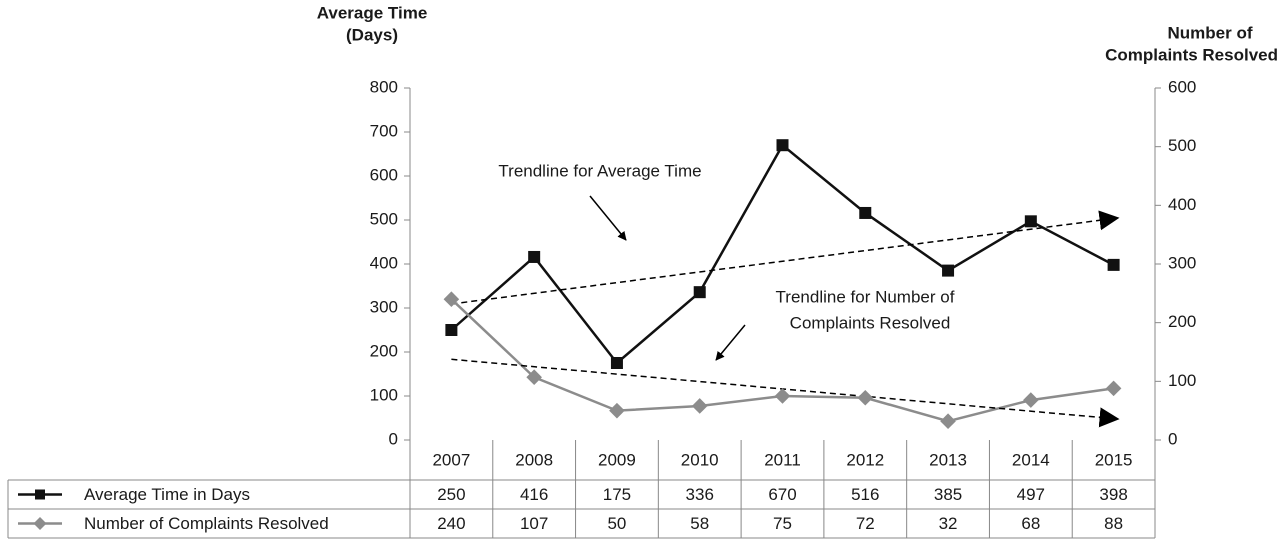 This screenshot has width=1286, height=553. I want to click on trendline, so click(785, 393).